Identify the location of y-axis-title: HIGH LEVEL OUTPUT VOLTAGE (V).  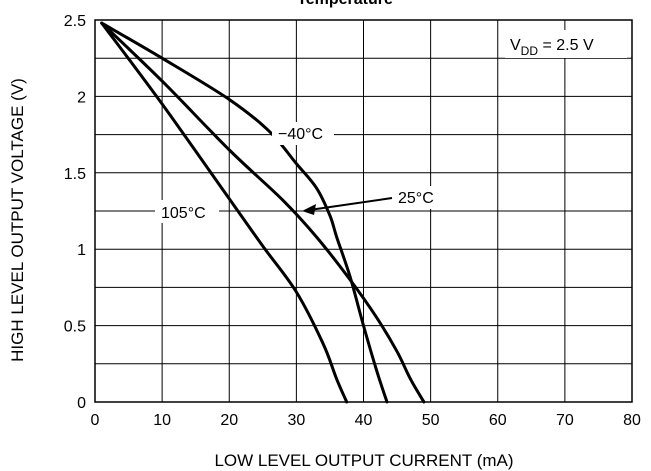
(17, 220).